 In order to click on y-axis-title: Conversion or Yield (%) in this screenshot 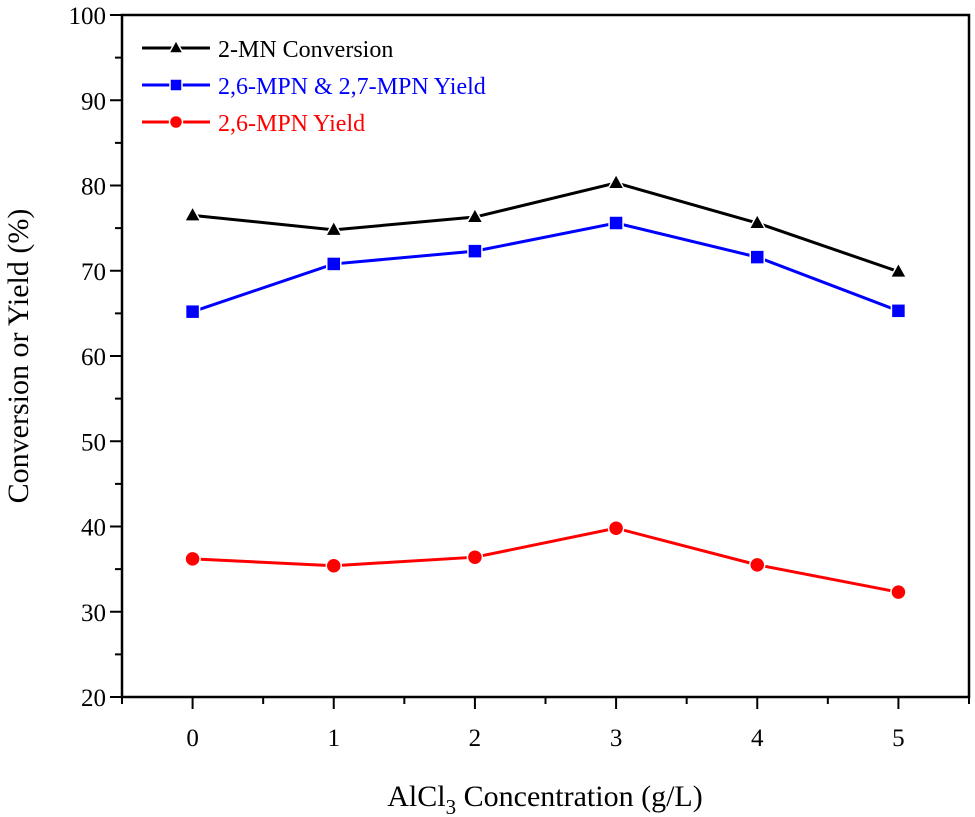, I will do `click(18, 356)`.